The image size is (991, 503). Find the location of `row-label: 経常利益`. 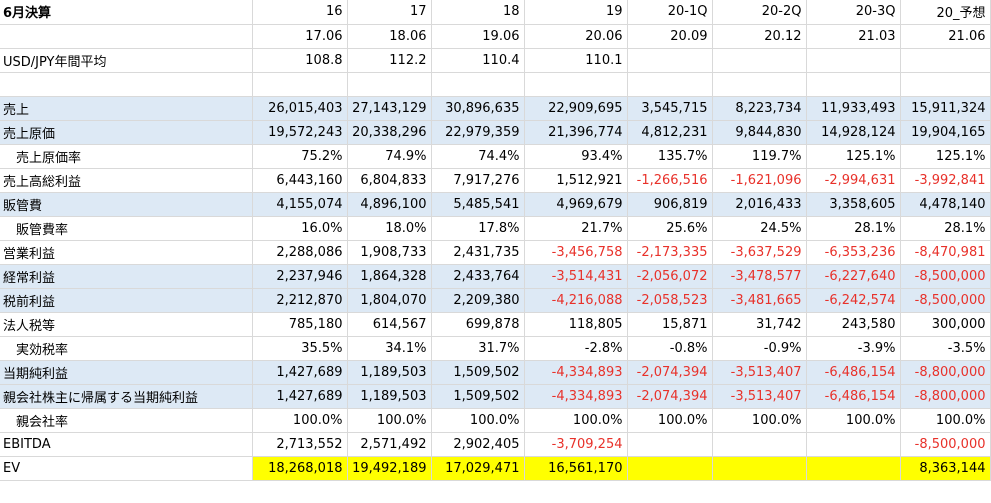

row-label: 経常利益 is located at coordinates (126, 276).